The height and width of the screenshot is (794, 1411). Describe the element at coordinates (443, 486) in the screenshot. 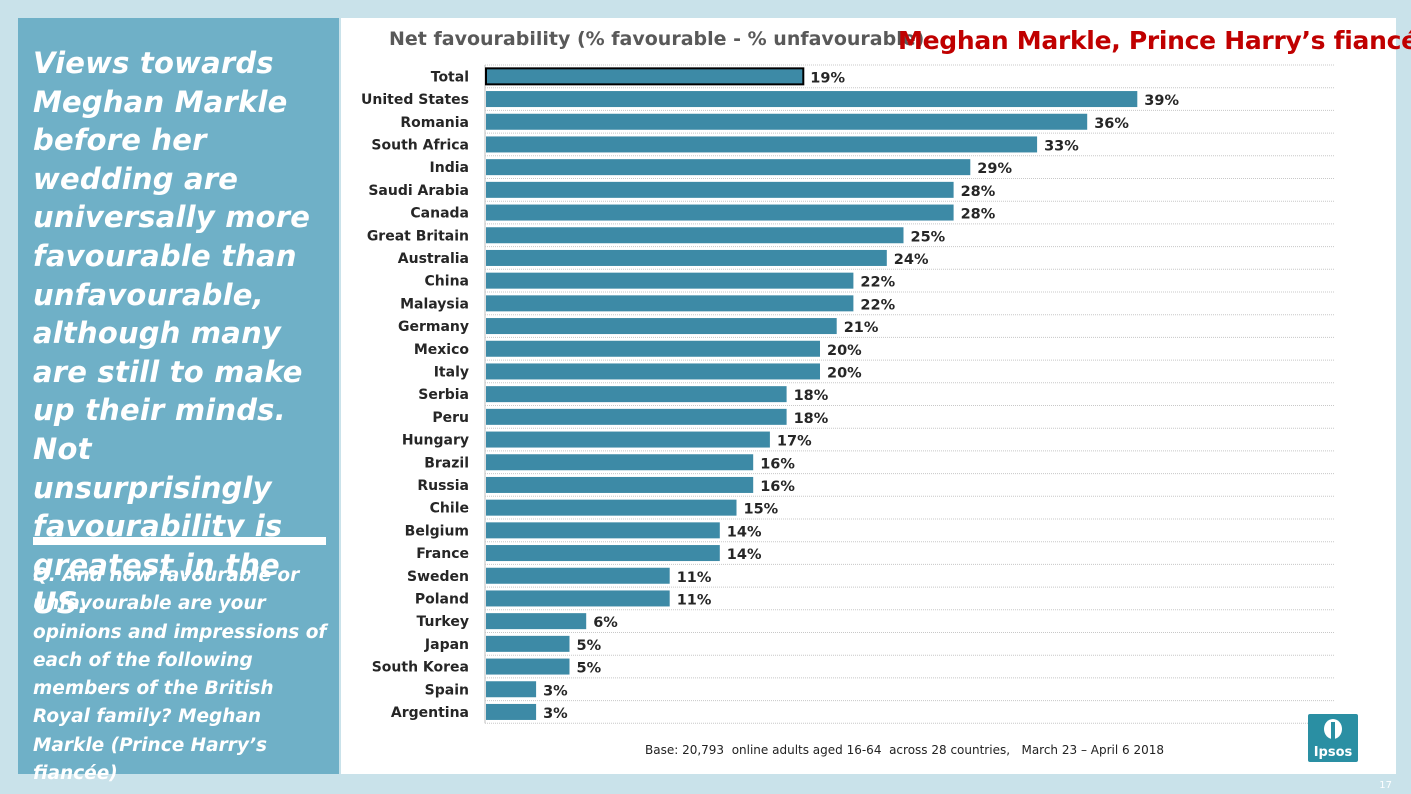

I see `category-label: Russia` at that location.